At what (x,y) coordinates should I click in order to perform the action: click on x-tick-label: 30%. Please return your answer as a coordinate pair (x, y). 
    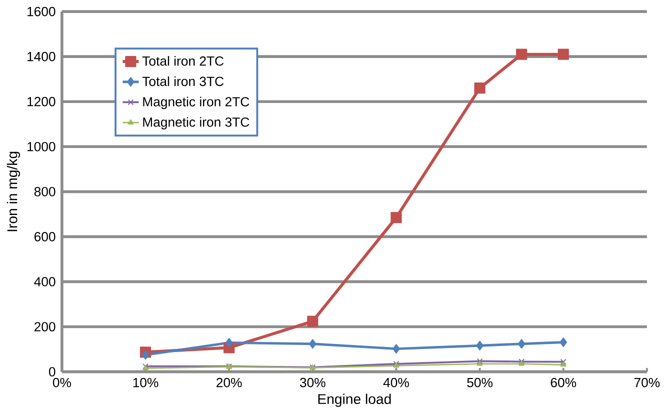
    Looking at the image, I should click on (313, 383).